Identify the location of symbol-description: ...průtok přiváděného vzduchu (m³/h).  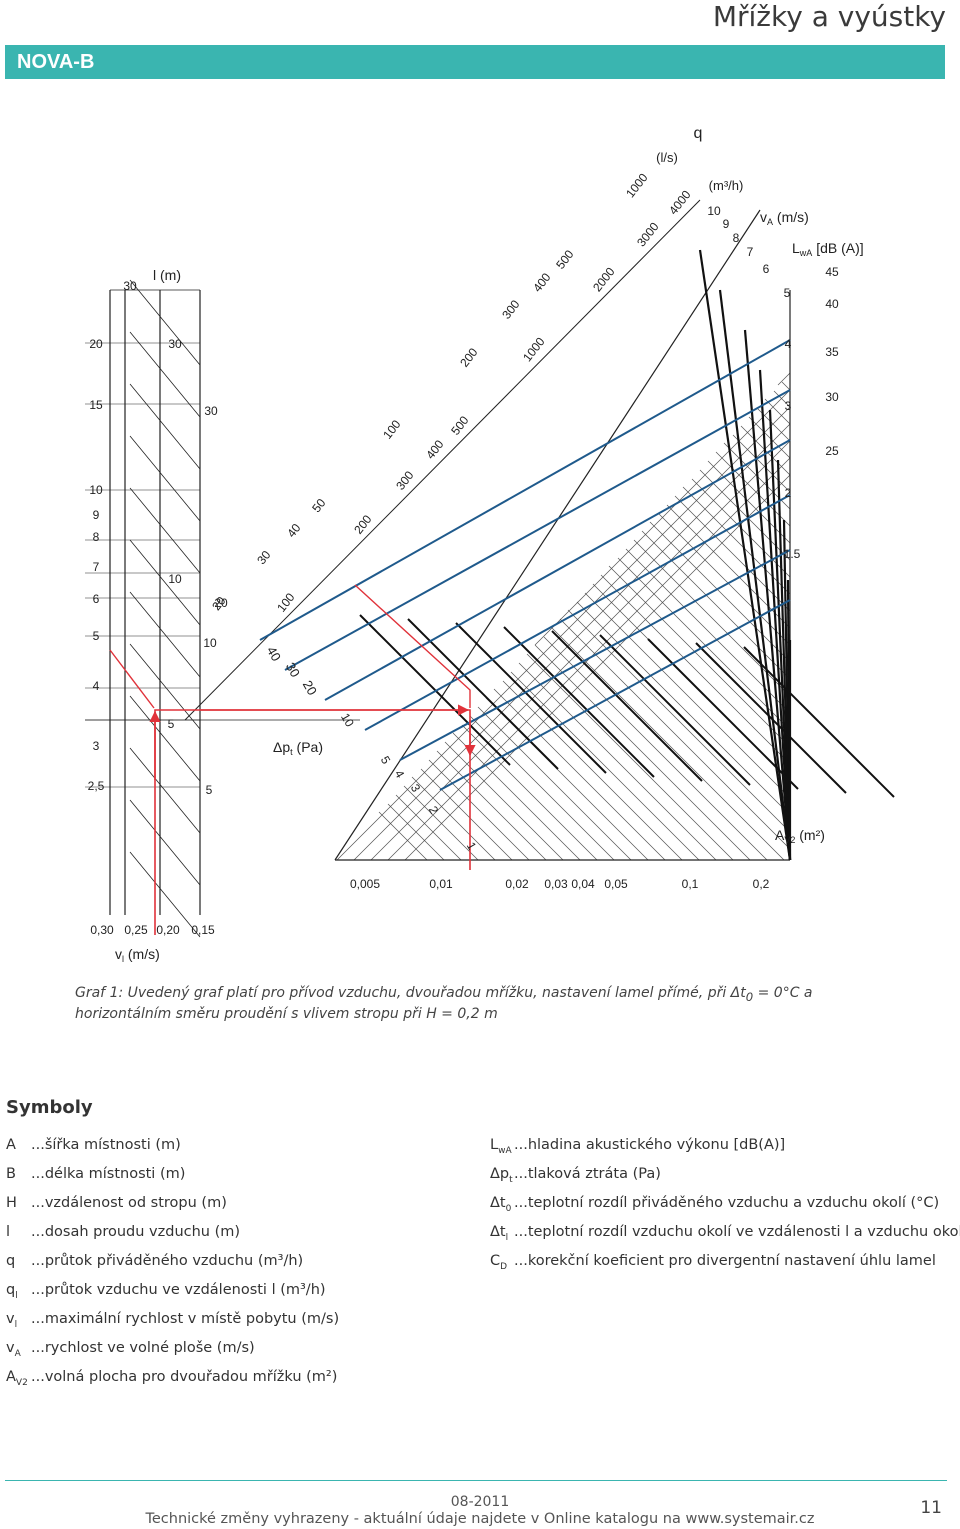
(167, 1261).